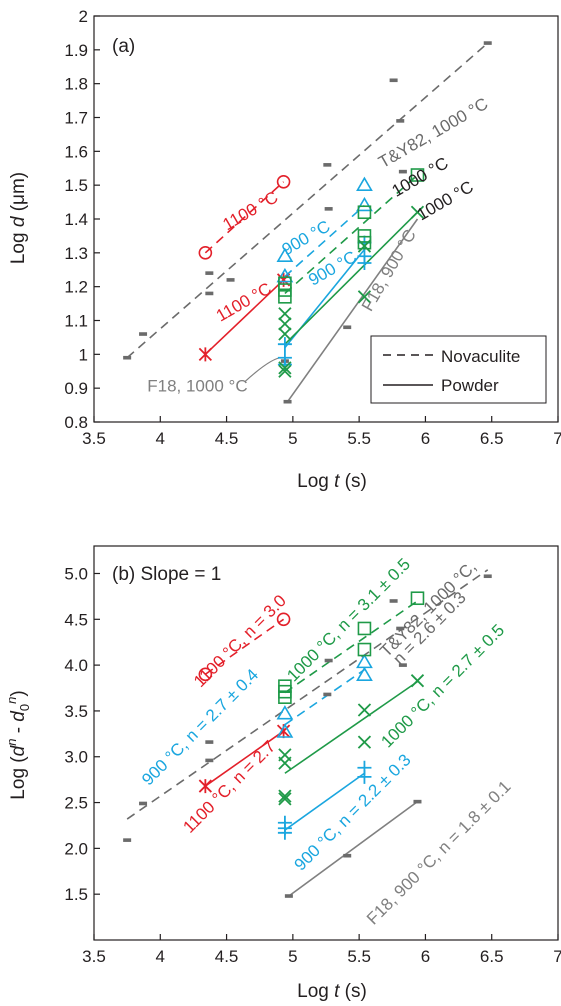 This screenshot has width=561, height=1006. What do you see at coordinates (321, 950) in the screenshot?
I see `panel-b-x-ticks: 3.5 4 4.5 5 5.5 6 6.5 7` at bounding box center [321, 950].